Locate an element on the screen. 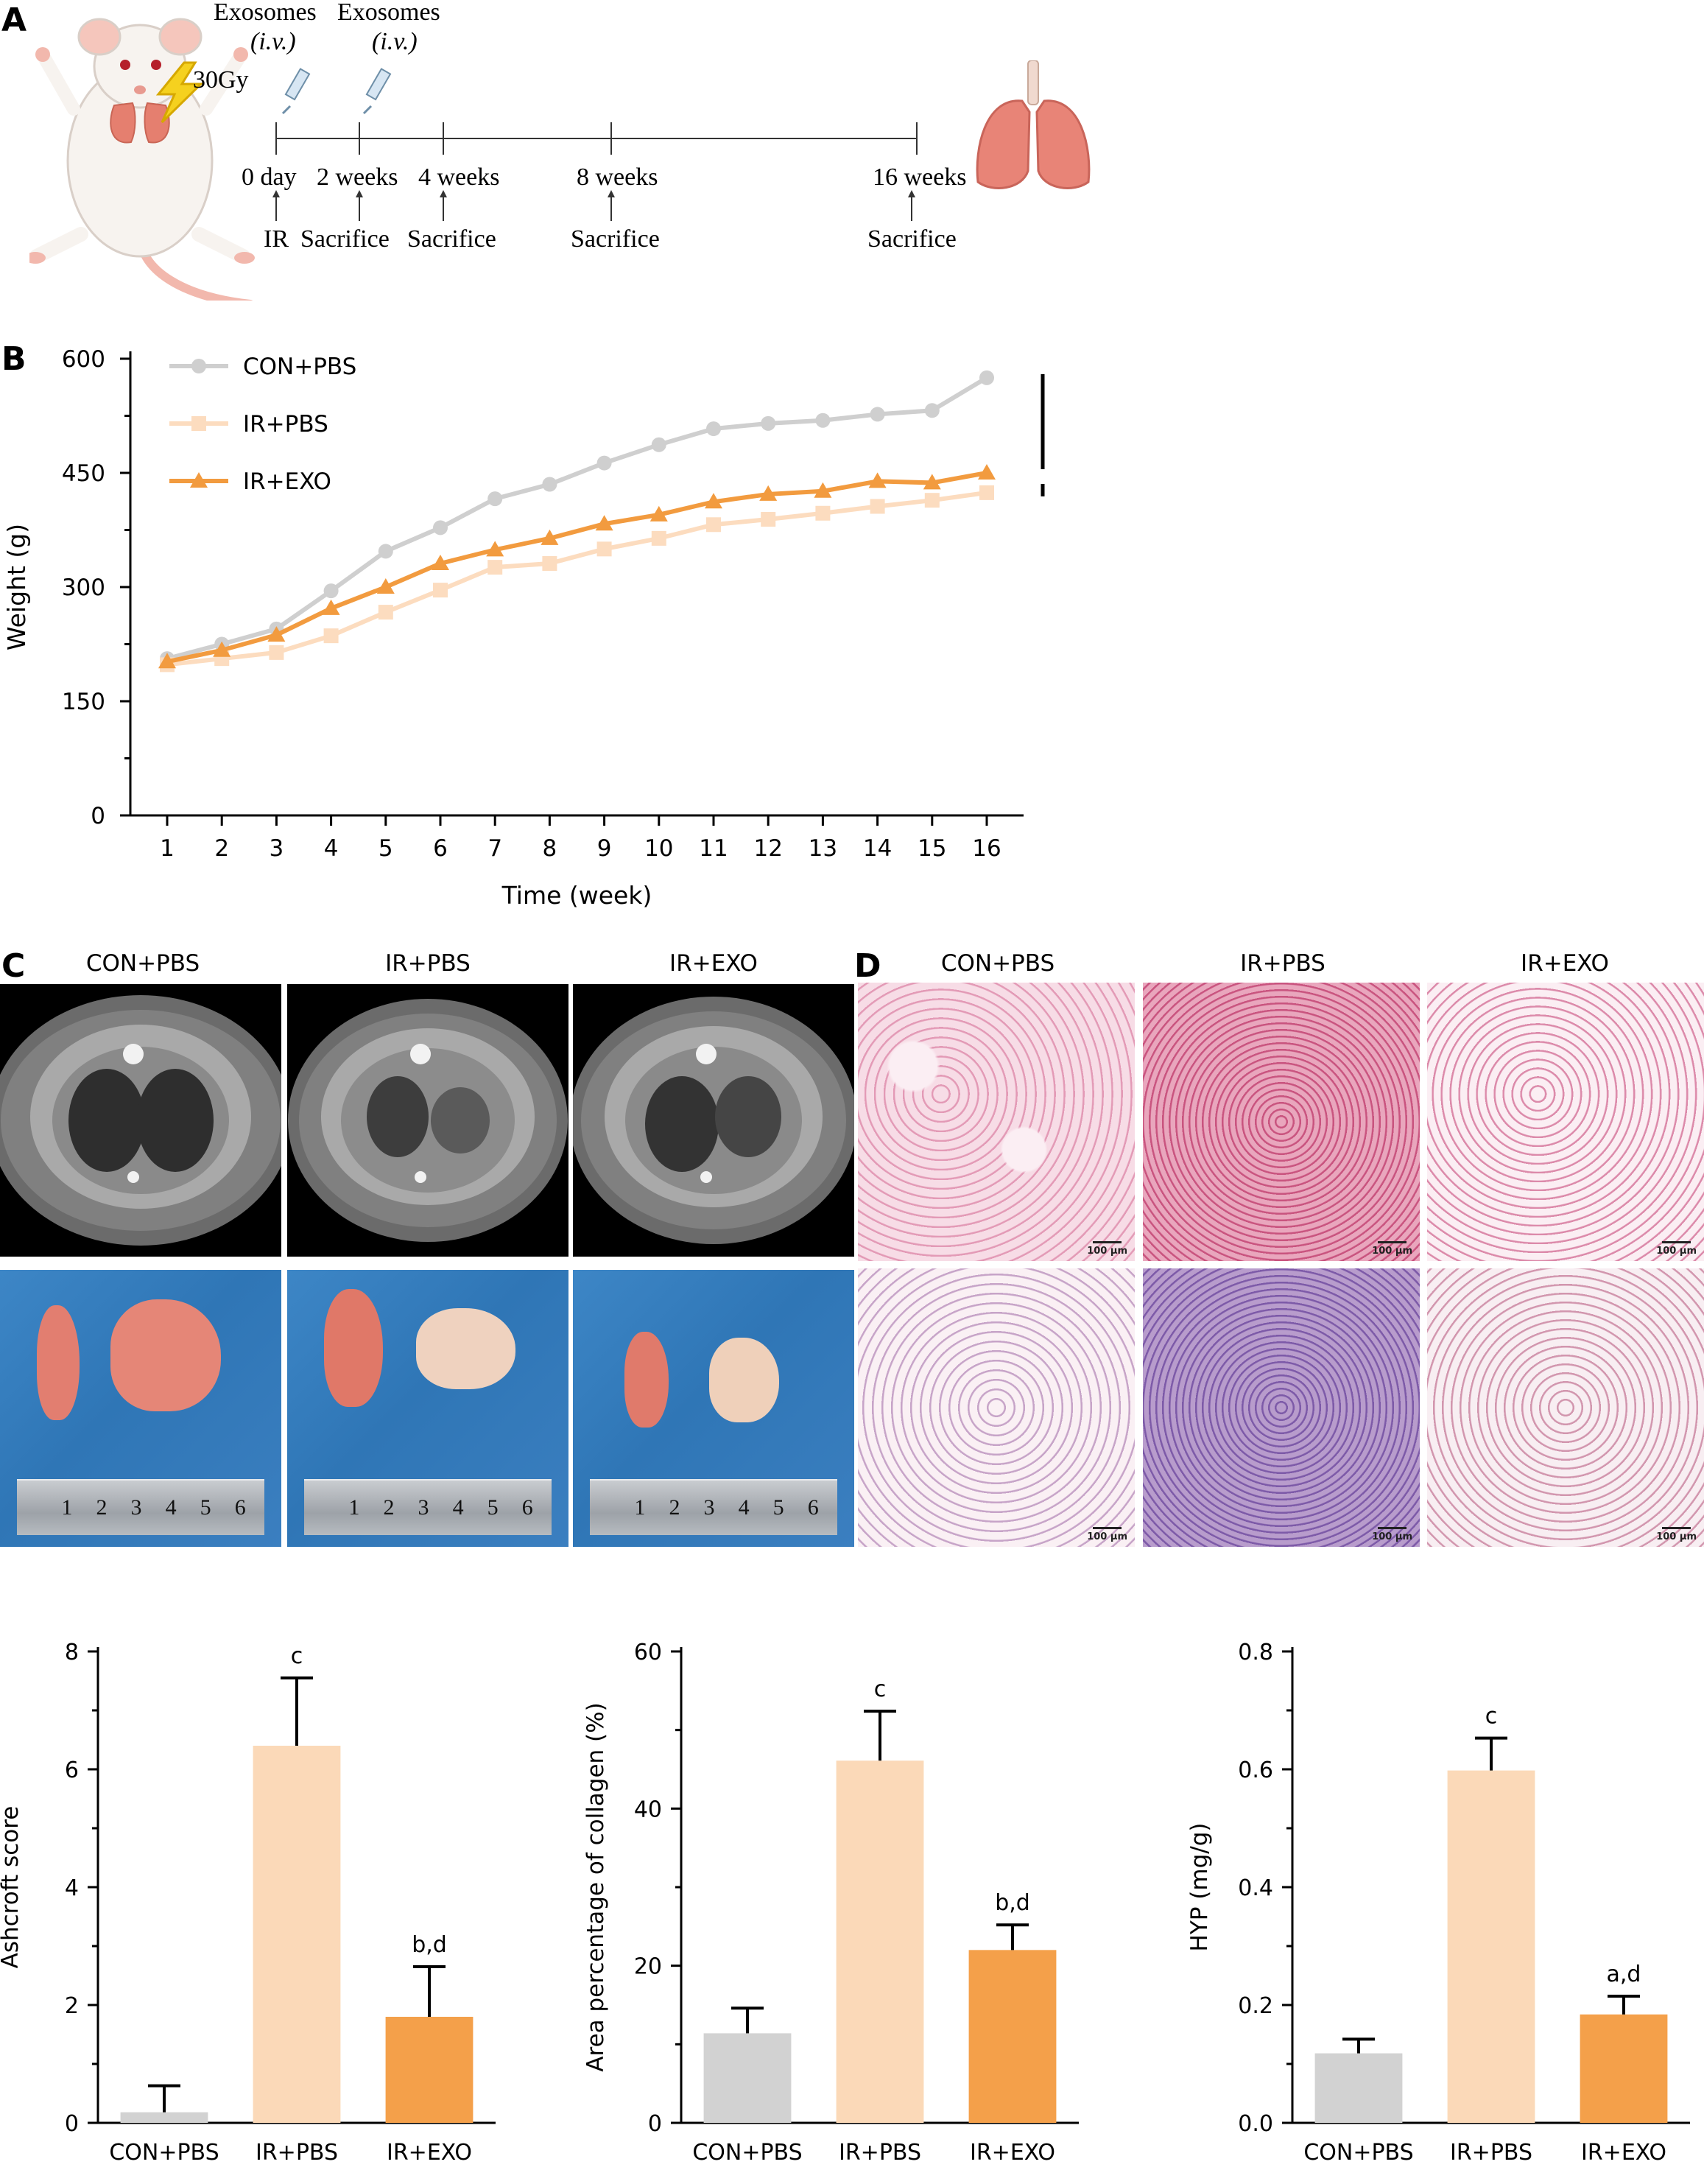 This screenshot has height=2184, width=1704. timeline-axis is located at coordinates (595, 172).